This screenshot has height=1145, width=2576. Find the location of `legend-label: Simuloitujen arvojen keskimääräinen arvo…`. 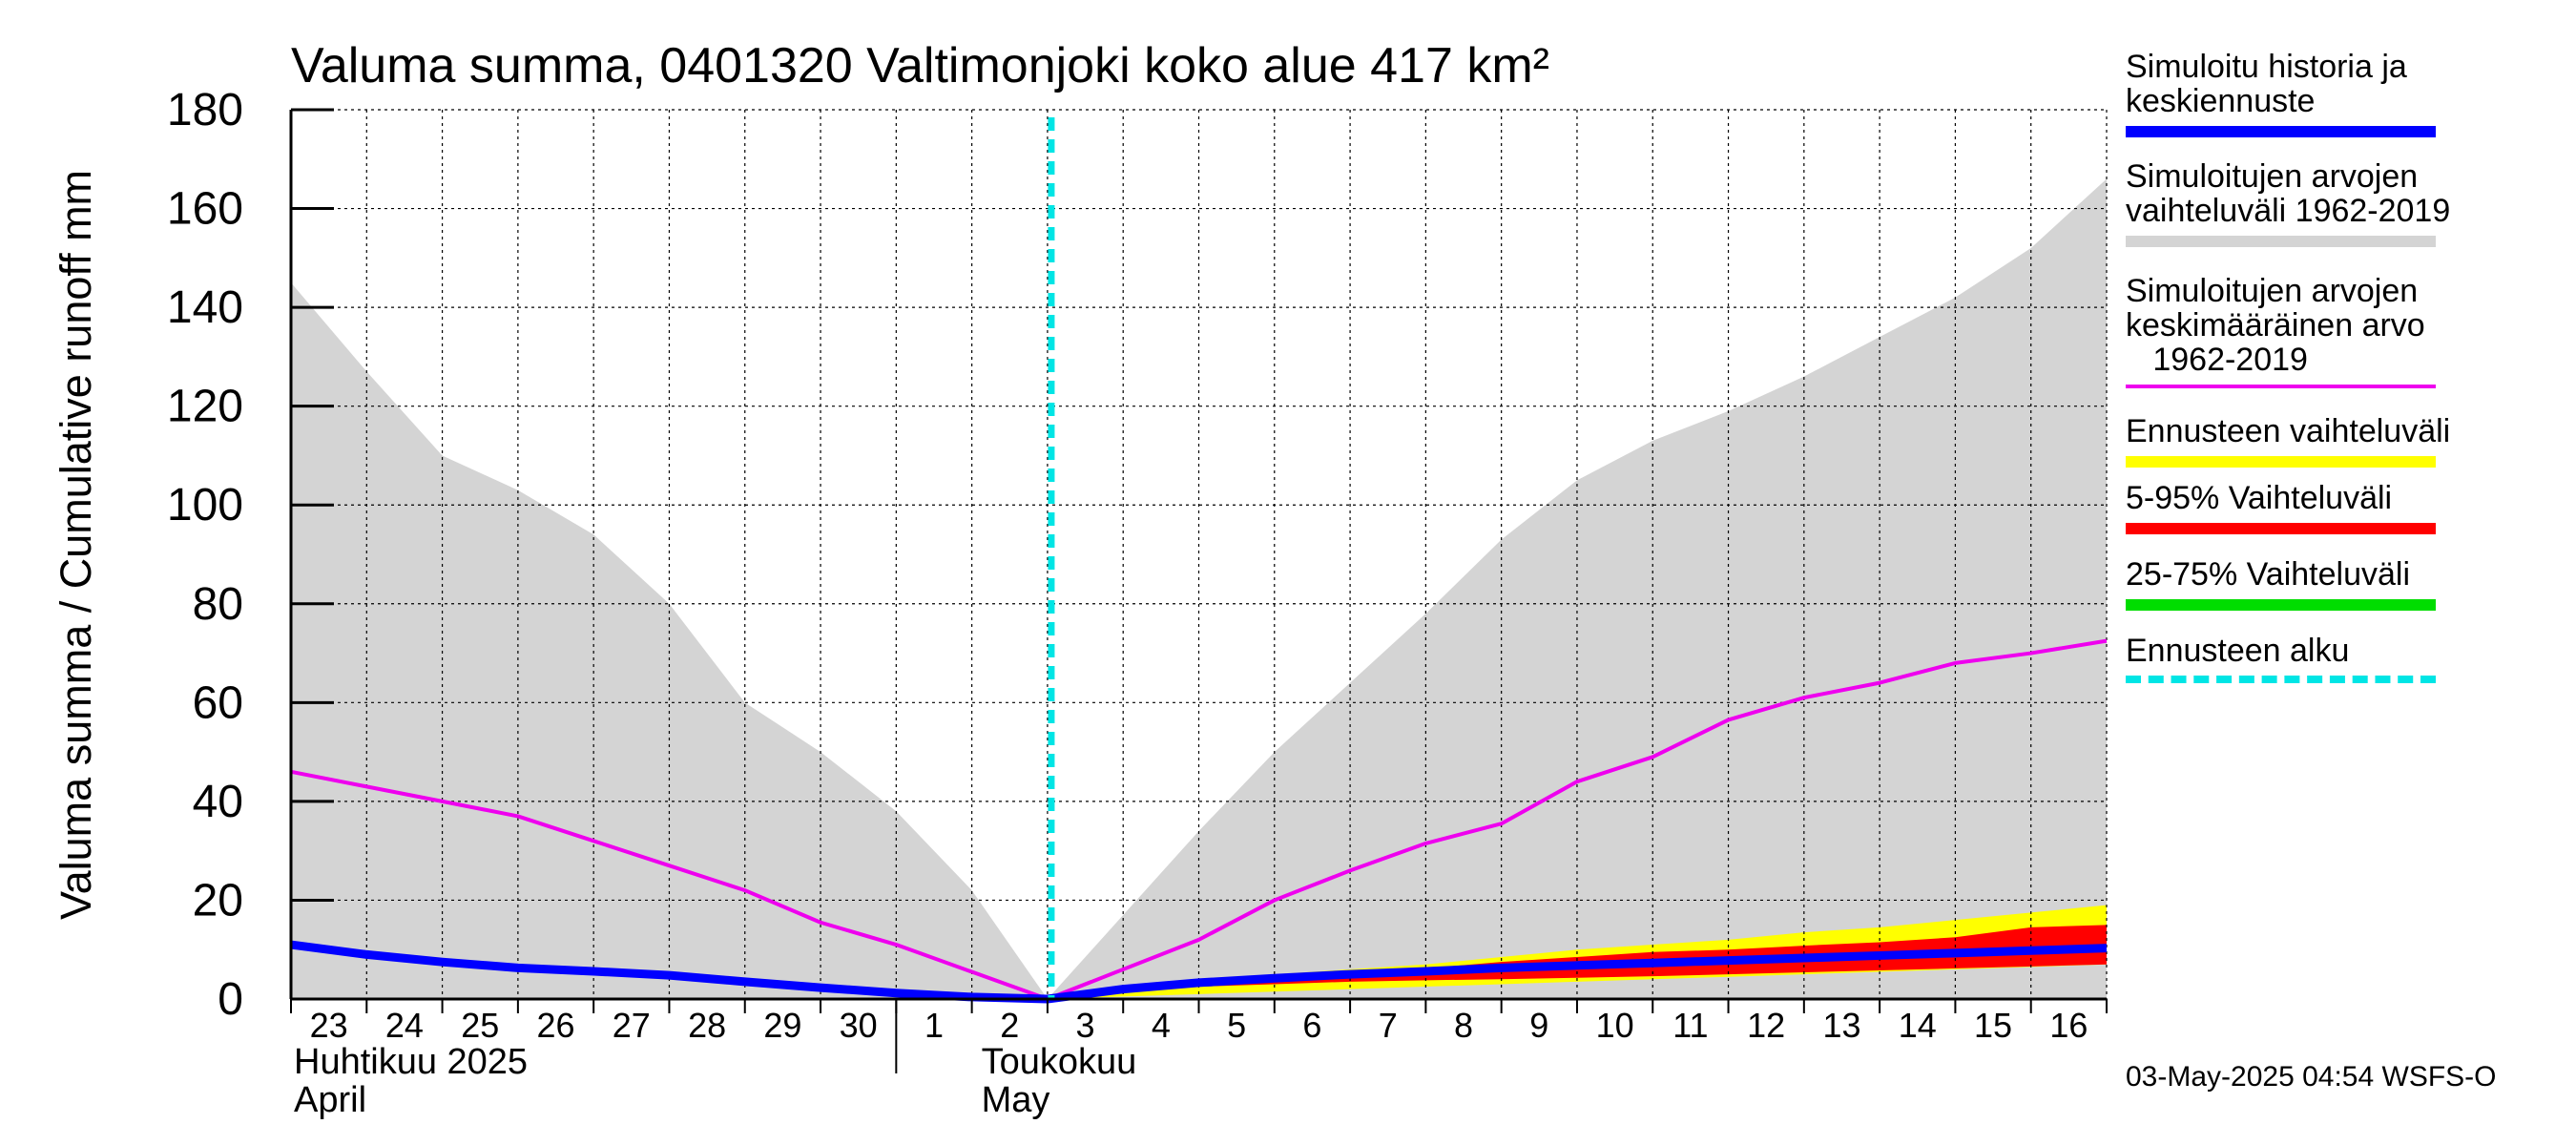

legend-label: Simuloitujen arvojen keskimääräinen arvo… is located at coordinates (2275, 325).